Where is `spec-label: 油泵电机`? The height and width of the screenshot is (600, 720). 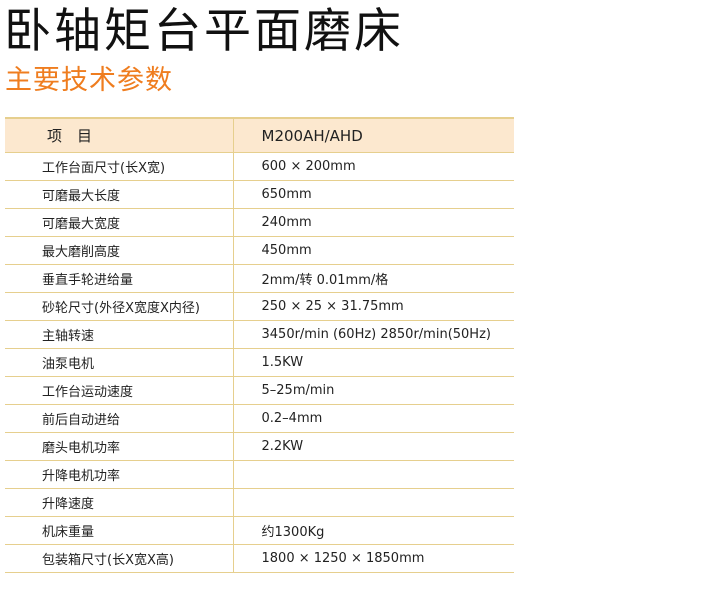 spec-label: 油泵电机 is located at coordinates (119, 362).